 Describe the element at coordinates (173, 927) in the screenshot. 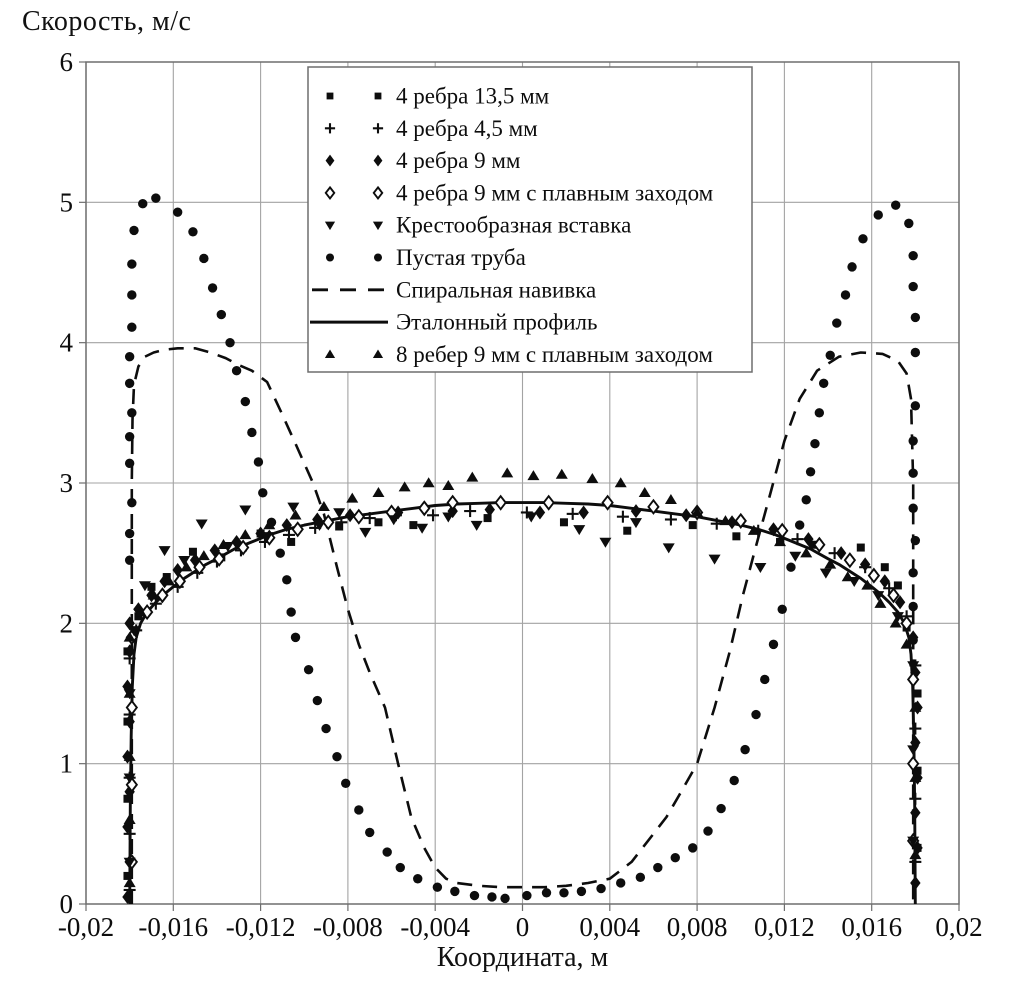

I see `x-tick-label: -0,016` at that location.